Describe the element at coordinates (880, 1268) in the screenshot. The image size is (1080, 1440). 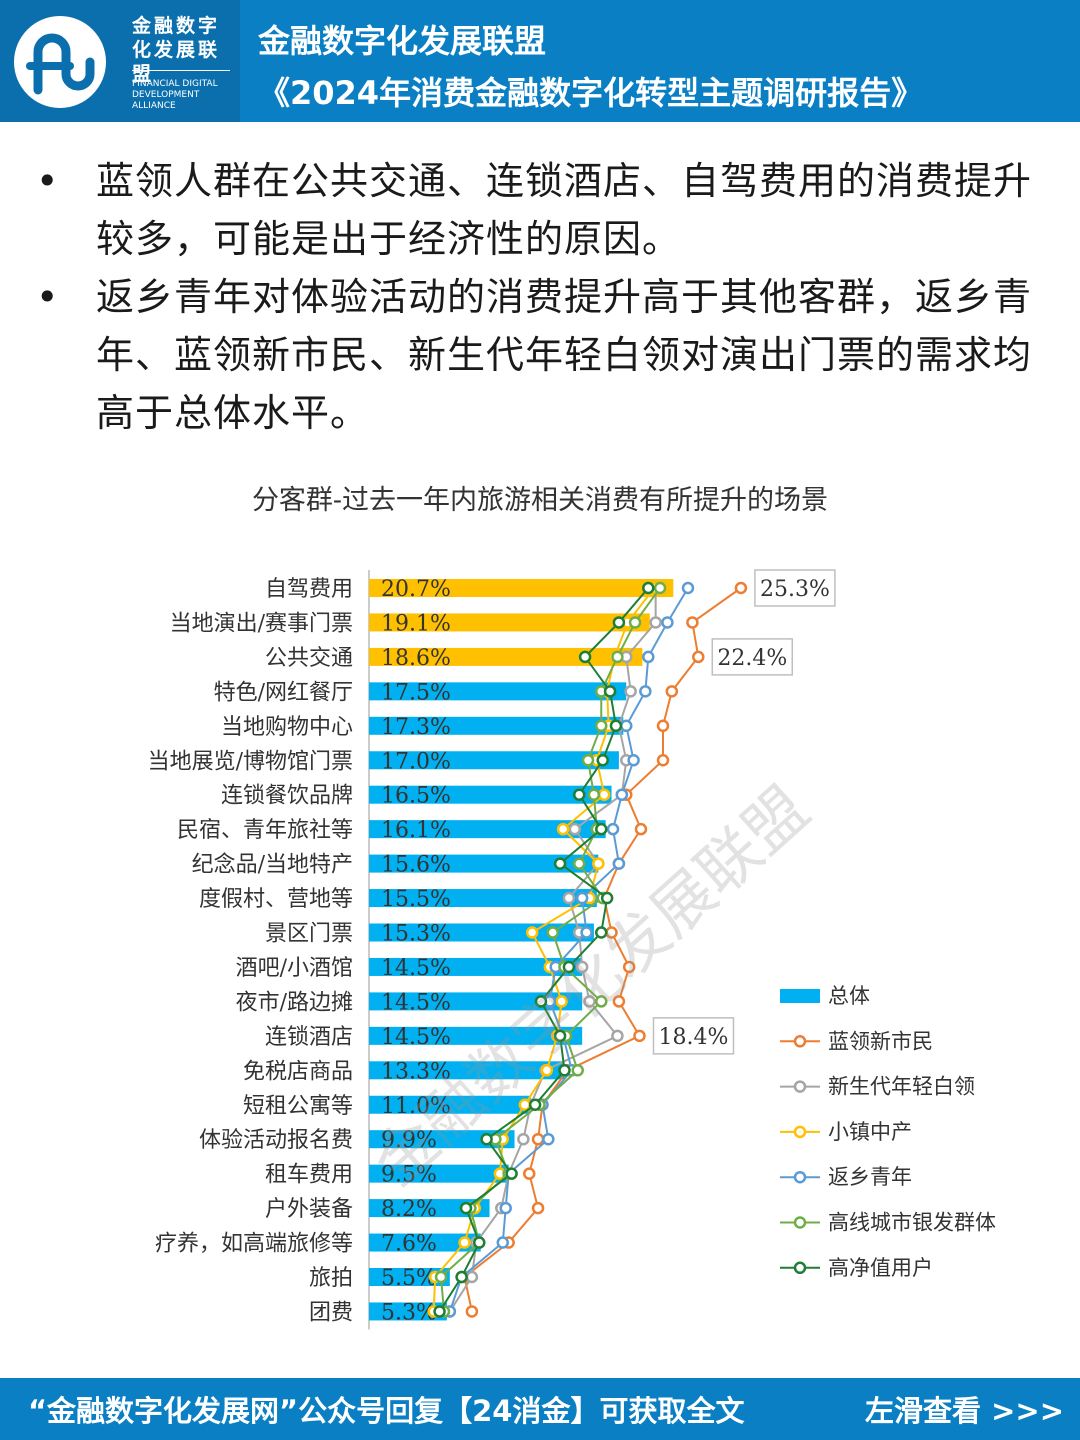
I see `legend-label: 高净值用户` at that location.